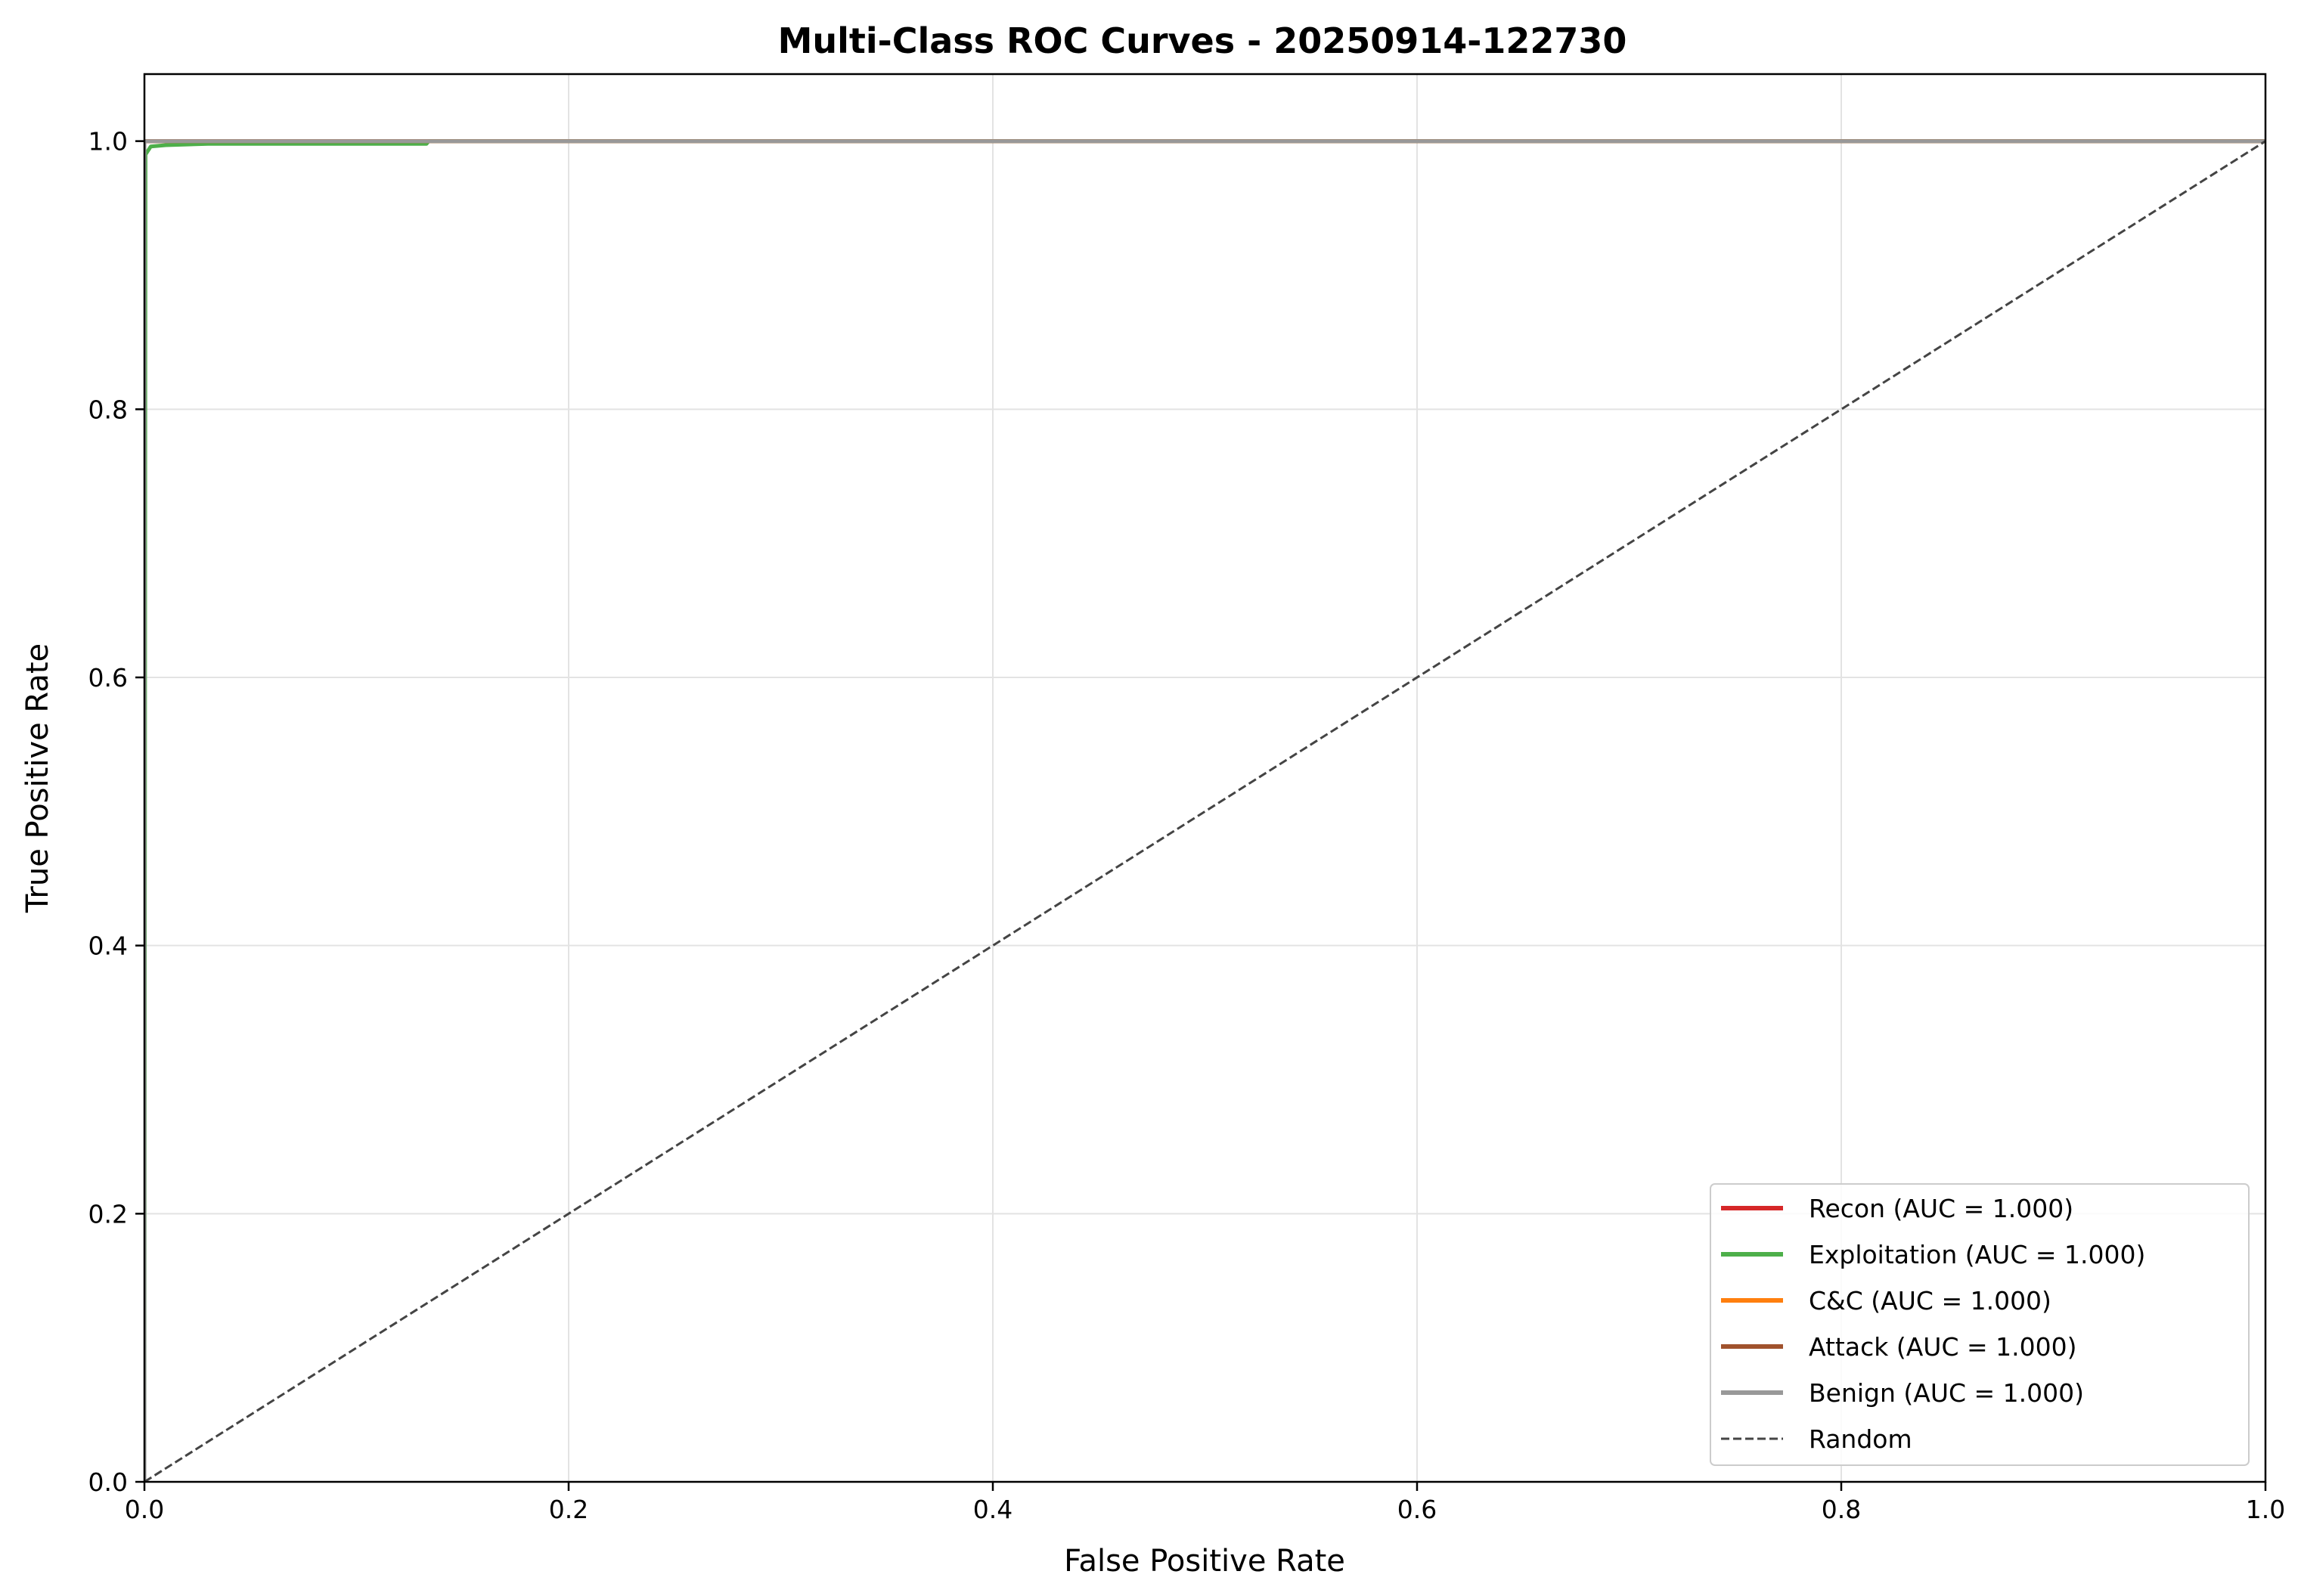 Image resolution: width=2301 pixels, height=1596 pixels. What do you see at coordinates (1942, 1347) in the screenshot?
I see `legend-label-3: Attack (AUC = 1.000)` at bounding box center [1942, 1347].